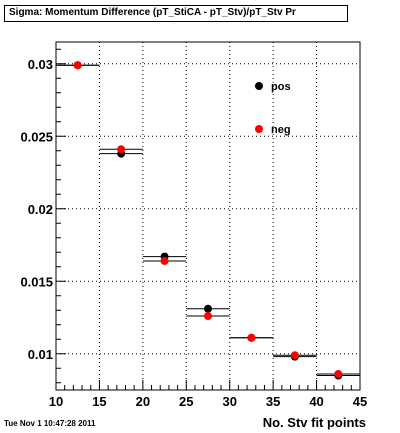  What do you see at coordinates (50, 423) in the screenshot?
I see `timestamp-footer: Tue Nov 1 10:47:28 2011` at bounding box center [50, 423].